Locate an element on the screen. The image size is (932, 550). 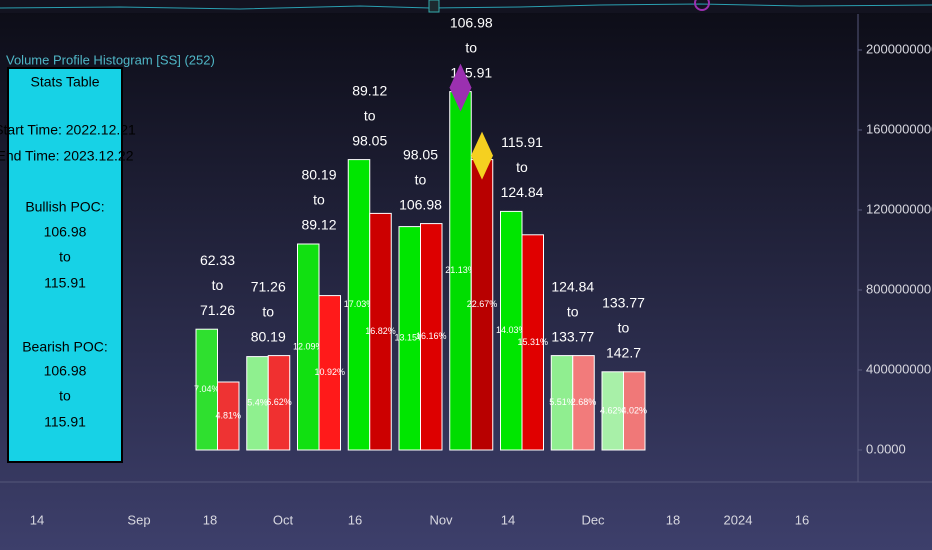
percent-label: 5.4% is located at coordinates (257, 403).